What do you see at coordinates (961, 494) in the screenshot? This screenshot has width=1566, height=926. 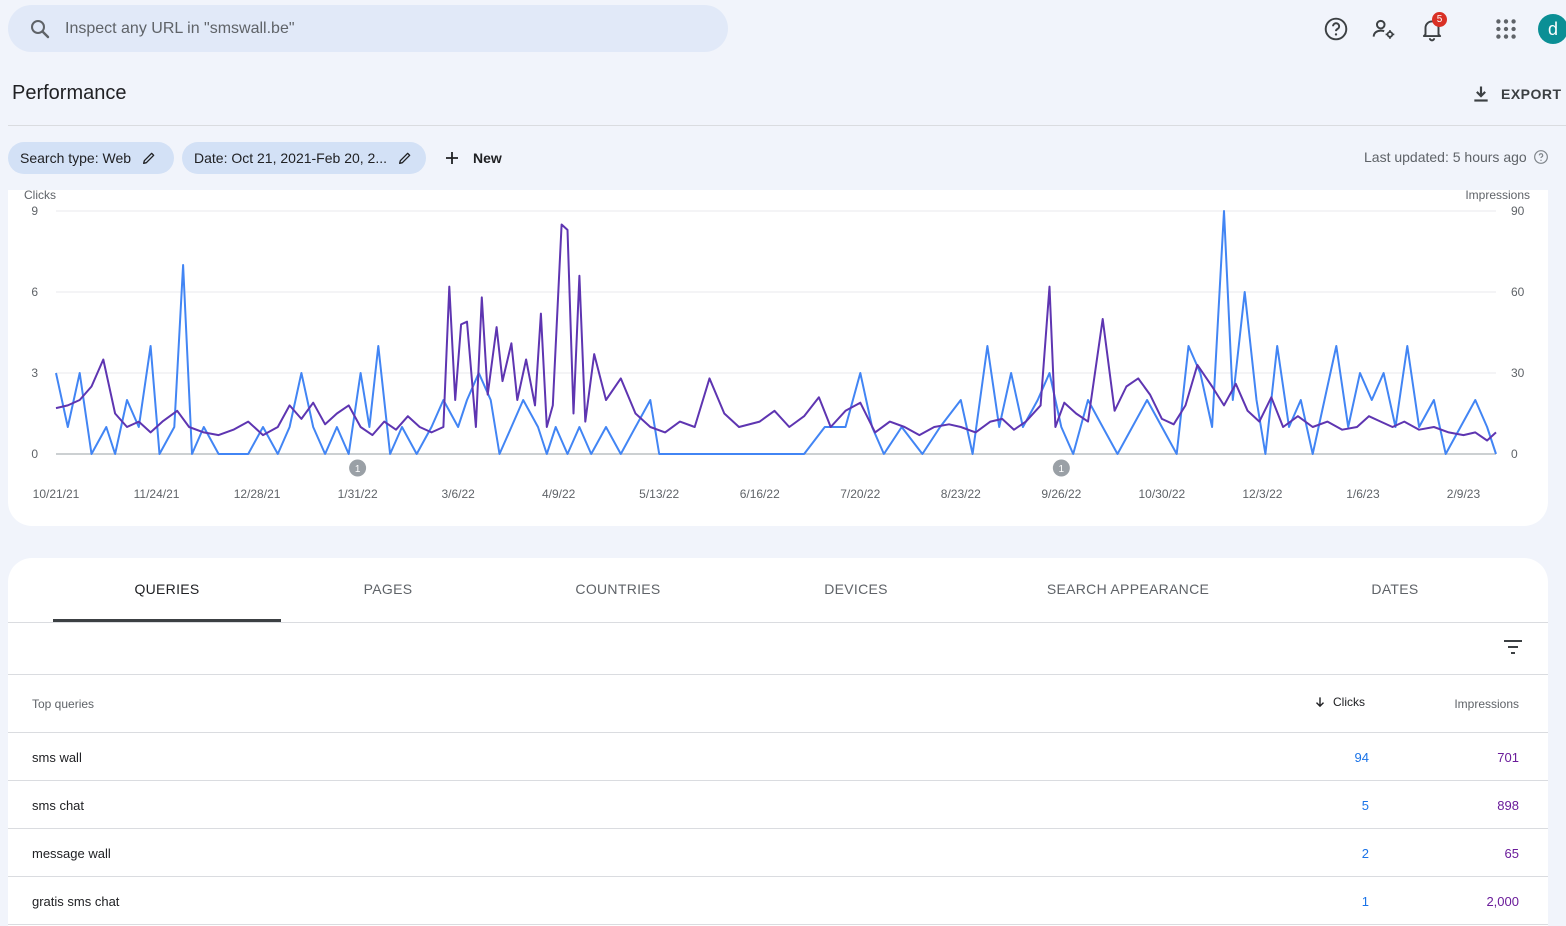 I see `x-tick-label: 8/23/22` at bounding box center [961, 494].